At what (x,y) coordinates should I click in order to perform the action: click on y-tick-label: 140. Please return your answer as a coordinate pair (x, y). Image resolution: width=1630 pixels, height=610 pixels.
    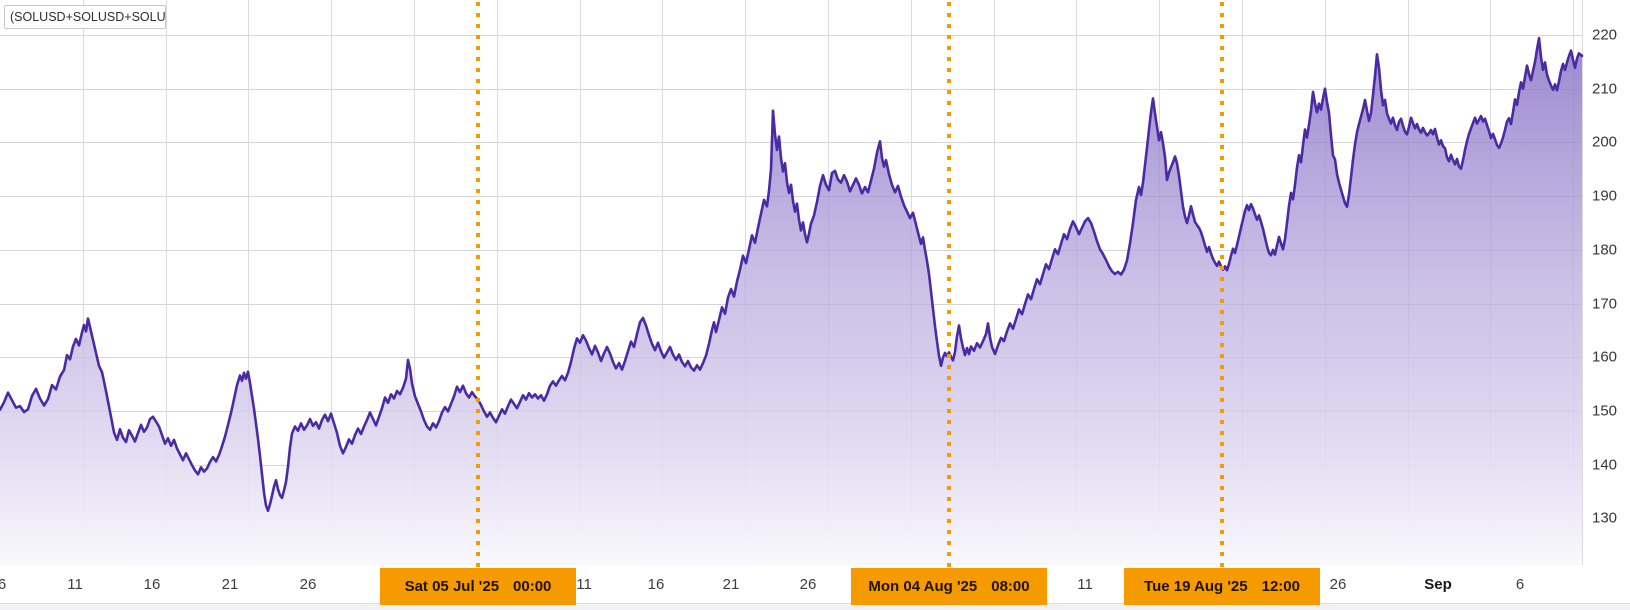
    Looking at the image, I should click on (1605, 465).